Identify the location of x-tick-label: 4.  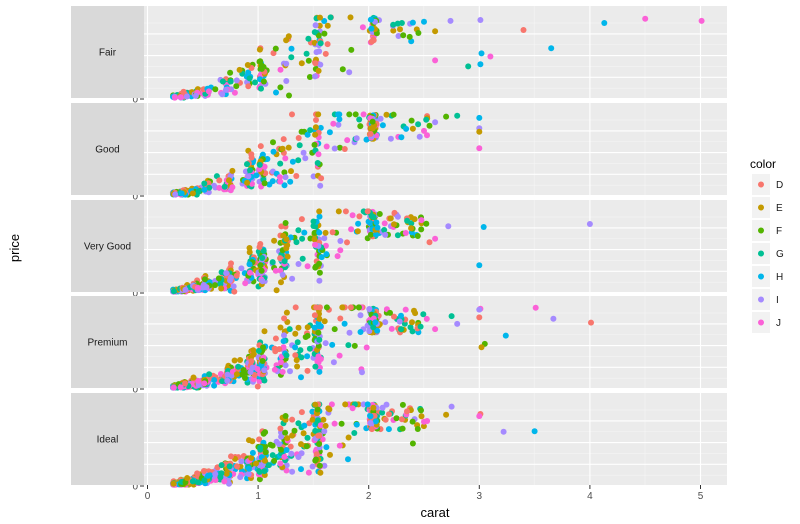
(590, 496).